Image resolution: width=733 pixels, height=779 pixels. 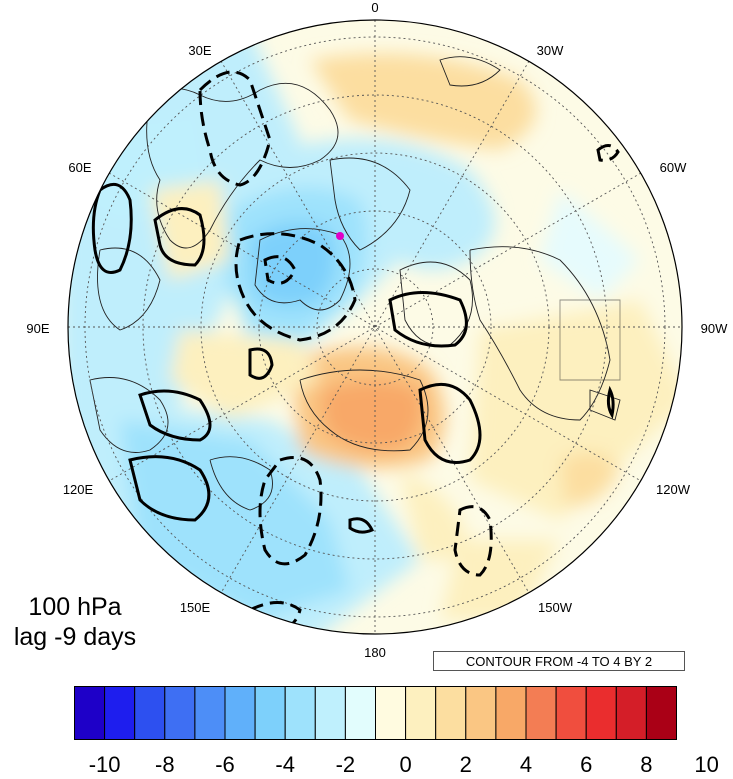 What do you see at coordinates (105, 764) in the screenshot?
I see `colorbar-tick-label: -10` at bounding box center [105, 764].